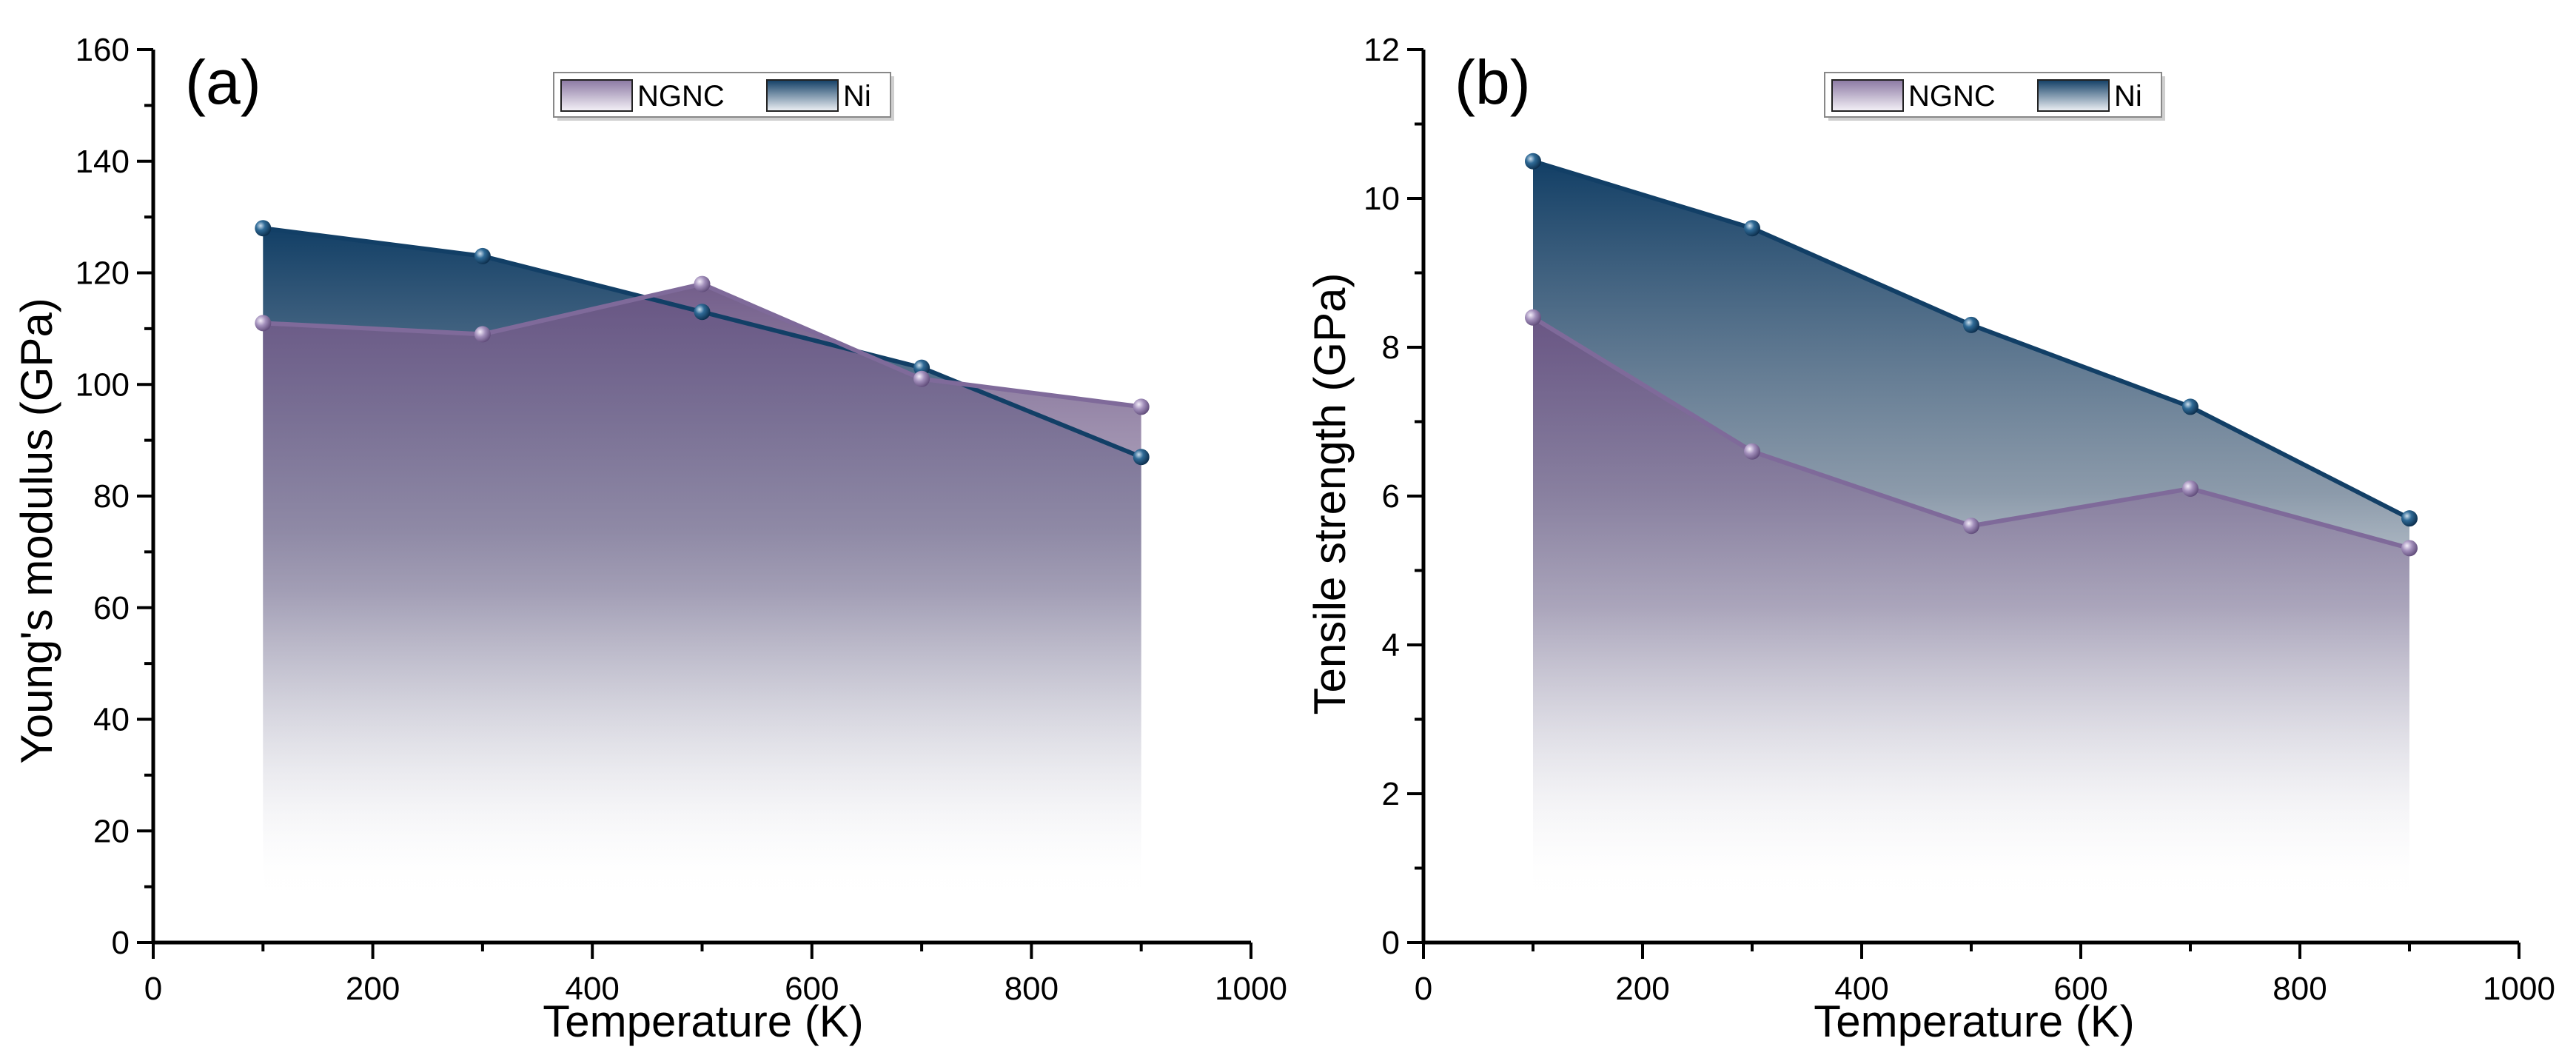  Describe the element at coordinates (1391, 645) in the screenshot. I see `y-tick-label: 4` at that location.